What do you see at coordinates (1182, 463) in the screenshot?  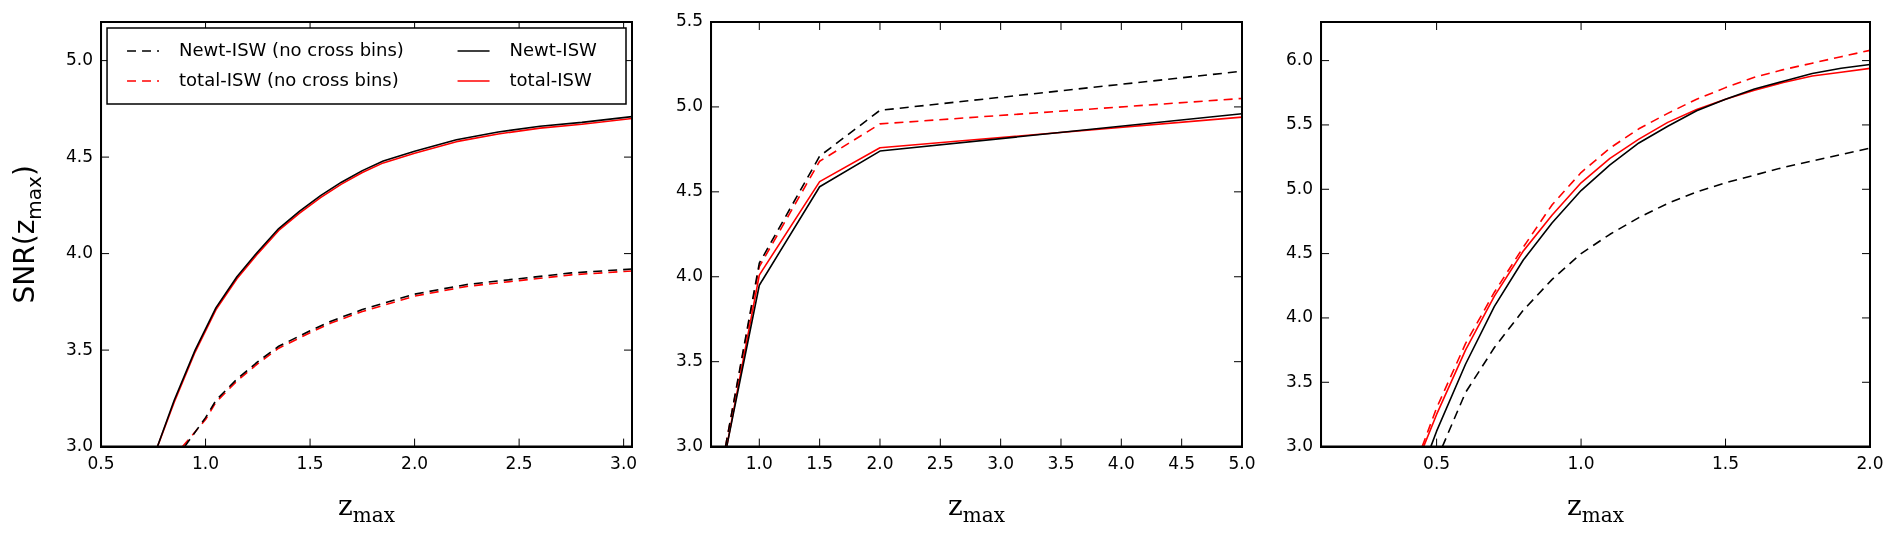 I see `x-tick-label: 4.5` at bounding box center [1182, 463].